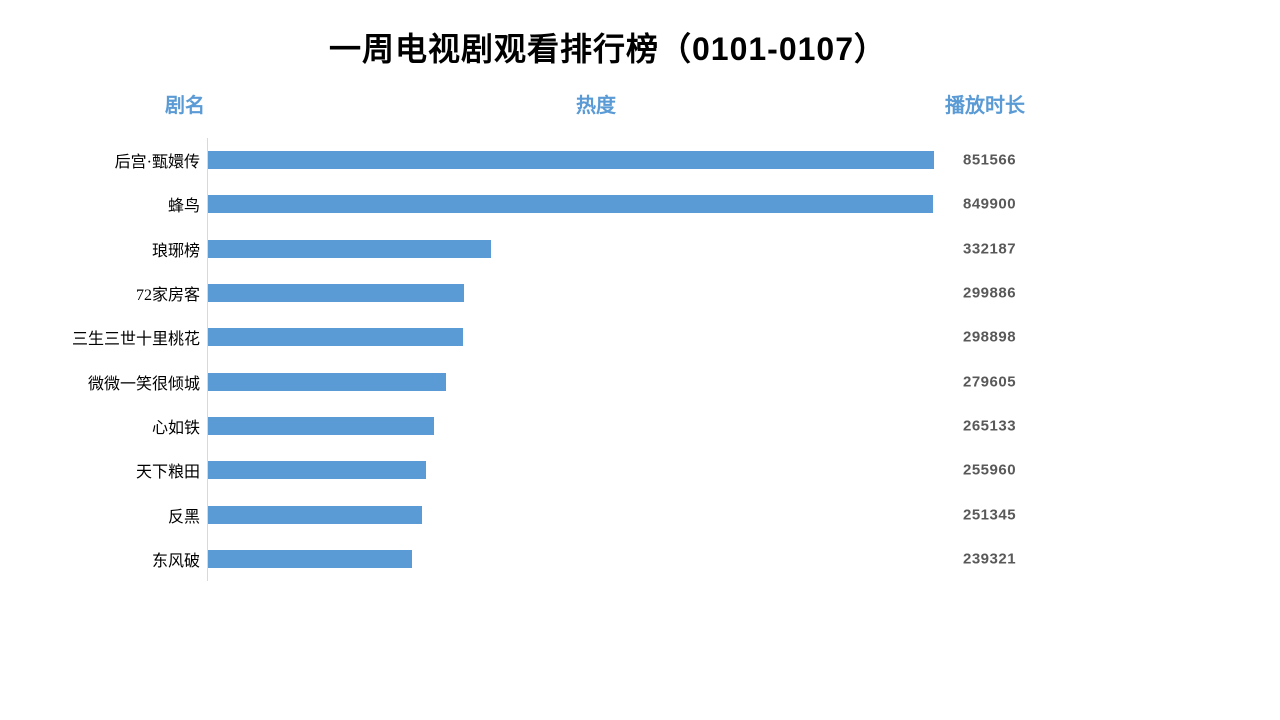  Describe the element at coordinates (175, 251) in the screenshot. I see `drama-name-label: 琅琊榜` at that location.